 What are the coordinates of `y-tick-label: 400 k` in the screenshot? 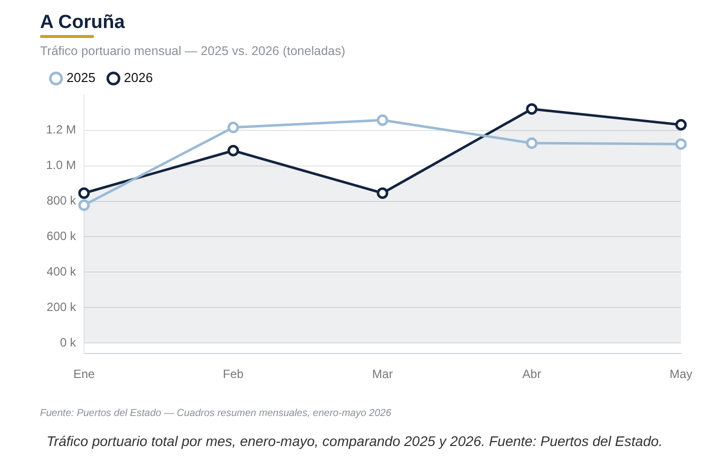 It's located at (62, 271).